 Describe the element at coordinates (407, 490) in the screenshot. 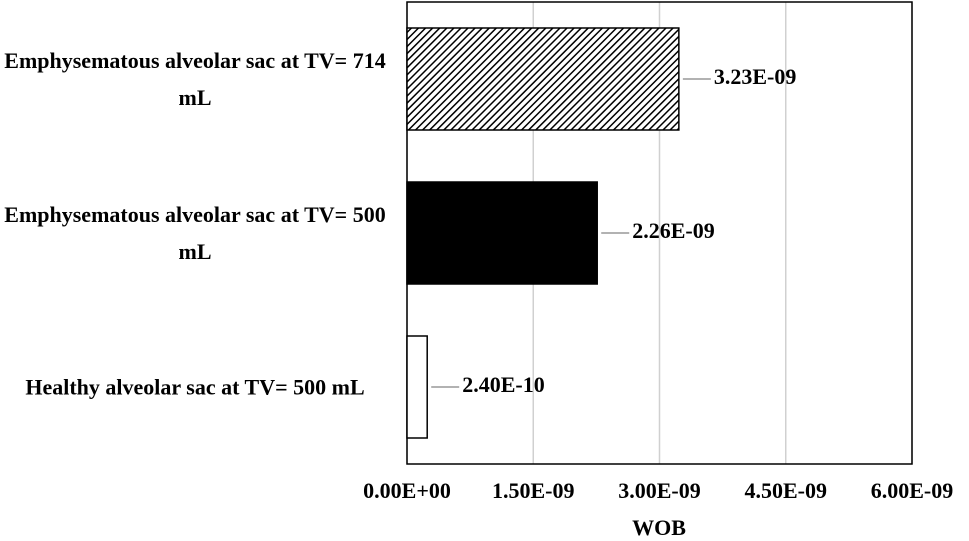

I see `x-tick-label: 0.00E+00` at that location.